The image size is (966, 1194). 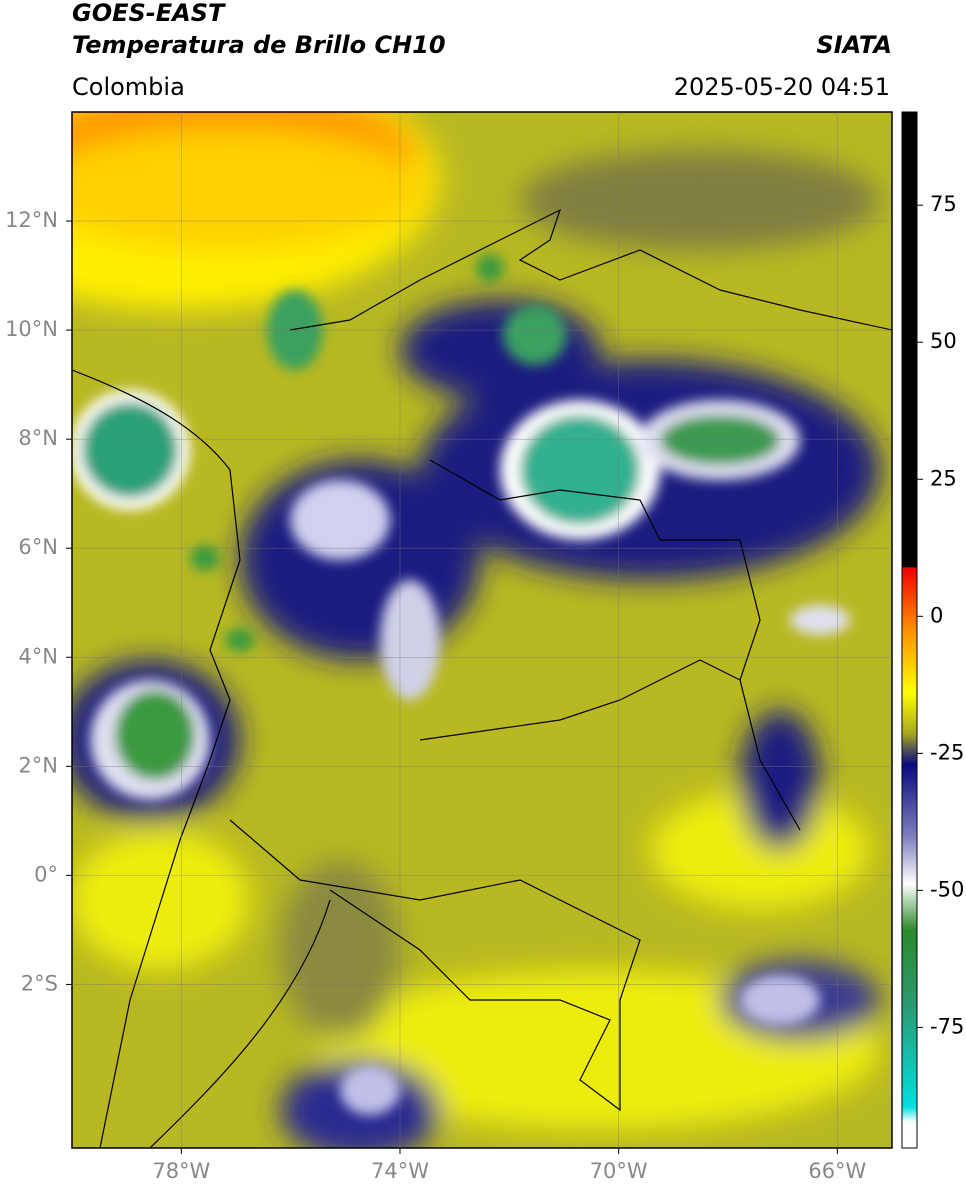 What do you see at coordinates (39, 983) in the screenshot?
I see `y-tick-label: 2°S` at bounding box center [39, 983].